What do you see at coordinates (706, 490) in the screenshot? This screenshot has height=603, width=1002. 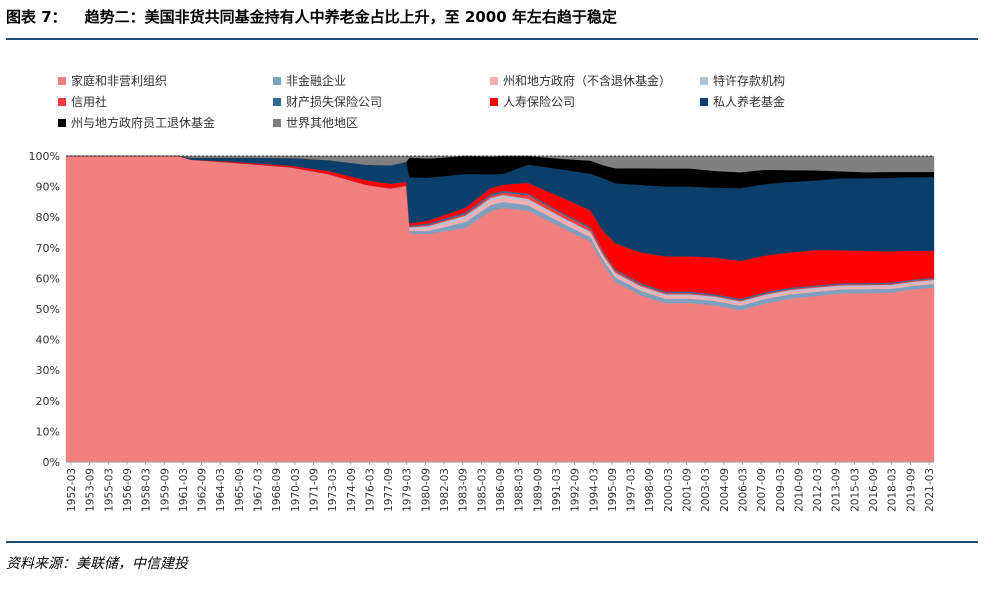 I see `x-tick-label: 2003-03` at bounding box center [706, 490].